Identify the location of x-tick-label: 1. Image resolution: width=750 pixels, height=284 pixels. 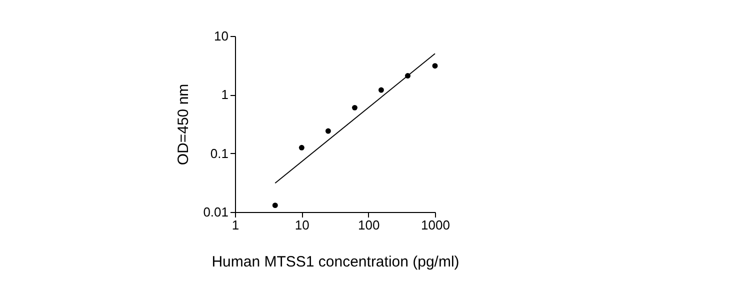
(236, 225).